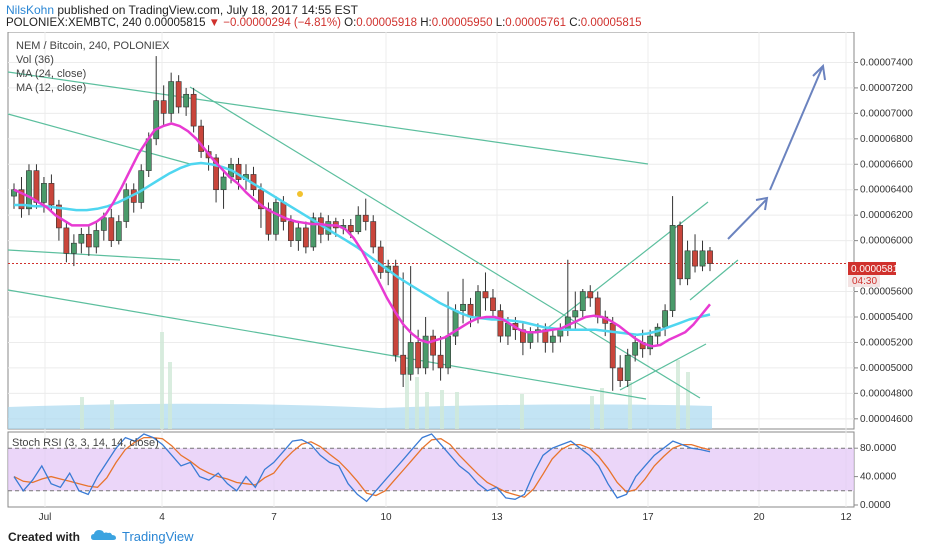 Image resolution: width=932 pixels, height=550 pixels. I want to click on stoch-tick-label: 80.0000, so click(878, 448).